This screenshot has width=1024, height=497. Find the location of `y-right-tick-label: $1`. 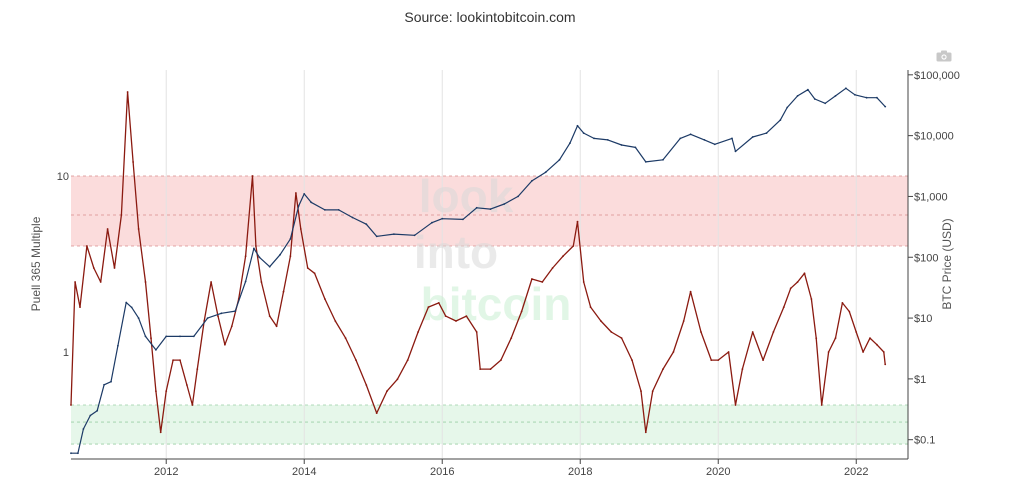

y-right-tick-label: $1 is located at coordinates (920, 380).